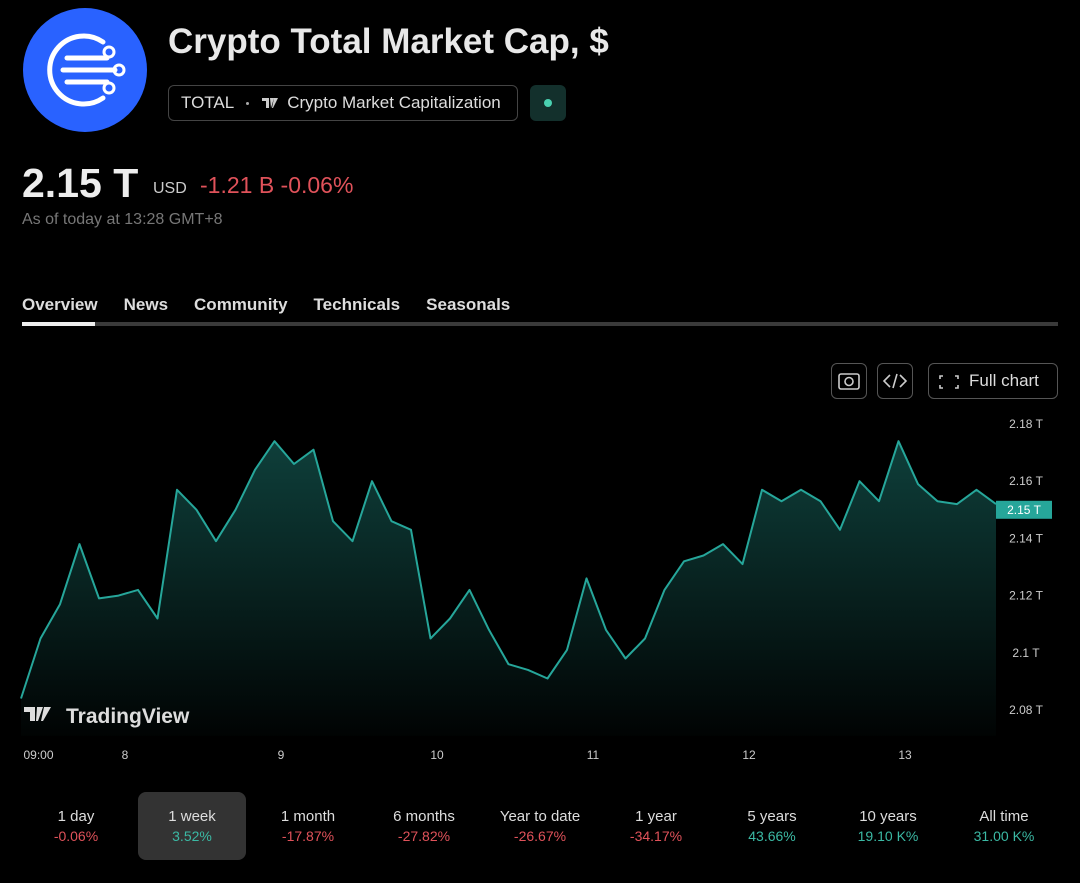 This screenshot has height=883, width=1080. Describe the element at coordinates (128, 716) in the screenshot. I see `watermark-text: TradingView` at that location.